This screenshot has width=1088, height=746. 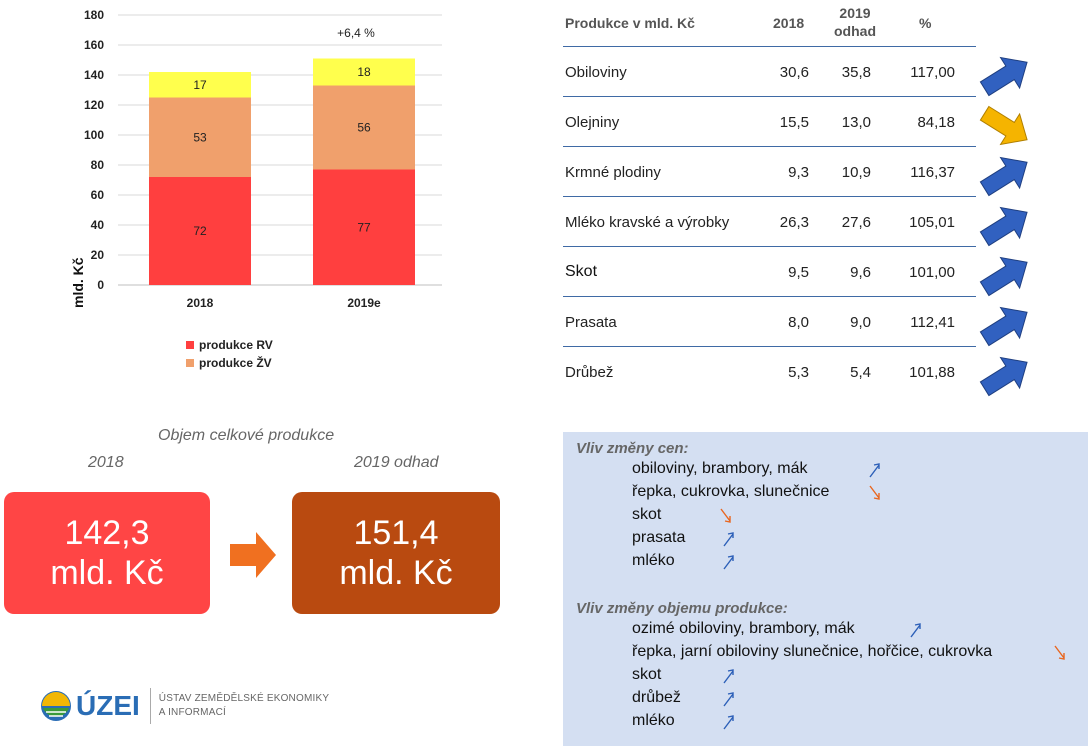 What do you see at coordinates (98, 195) in the screenshot?
I see `y-tick-label: 60` at bounding box center [98, 195].